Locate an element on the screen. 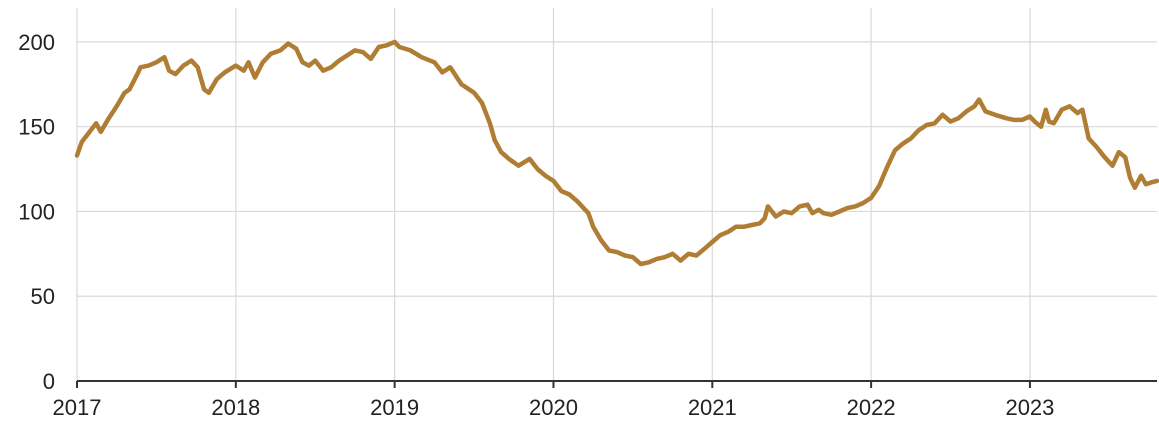 This screenshot has height=426, width=1159. axes is located at coordinates (616, 384).